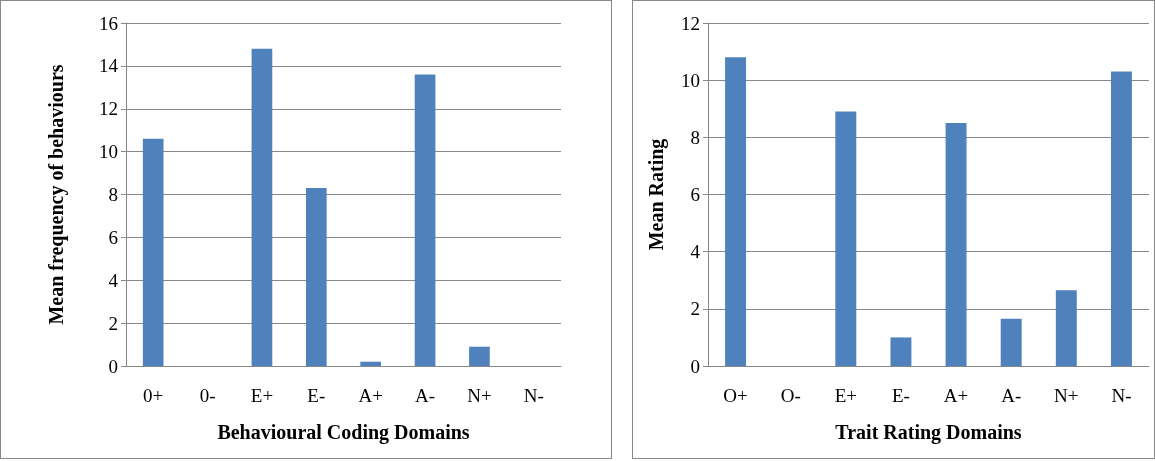 This screenshot has height=461, width=1155. What do you see at coordinates (735, 395) in the screenshot?
I see `x-tick-label: O+` at bounding box center [735, 395].